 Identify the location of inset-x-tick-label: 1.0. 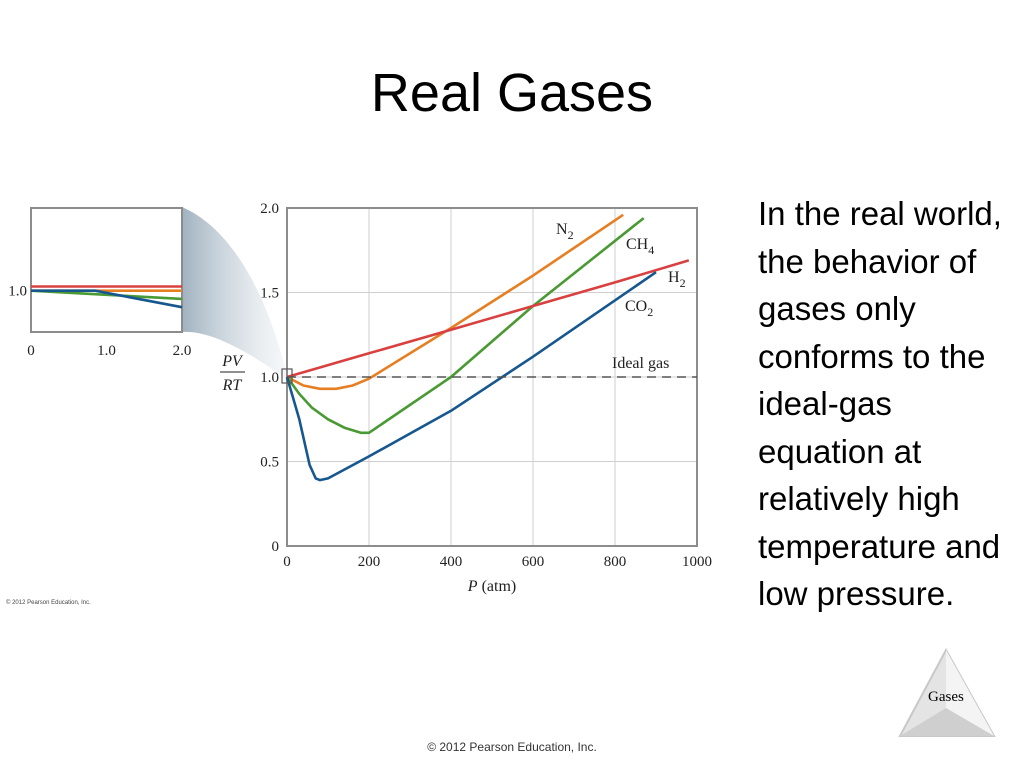
(106, 351).